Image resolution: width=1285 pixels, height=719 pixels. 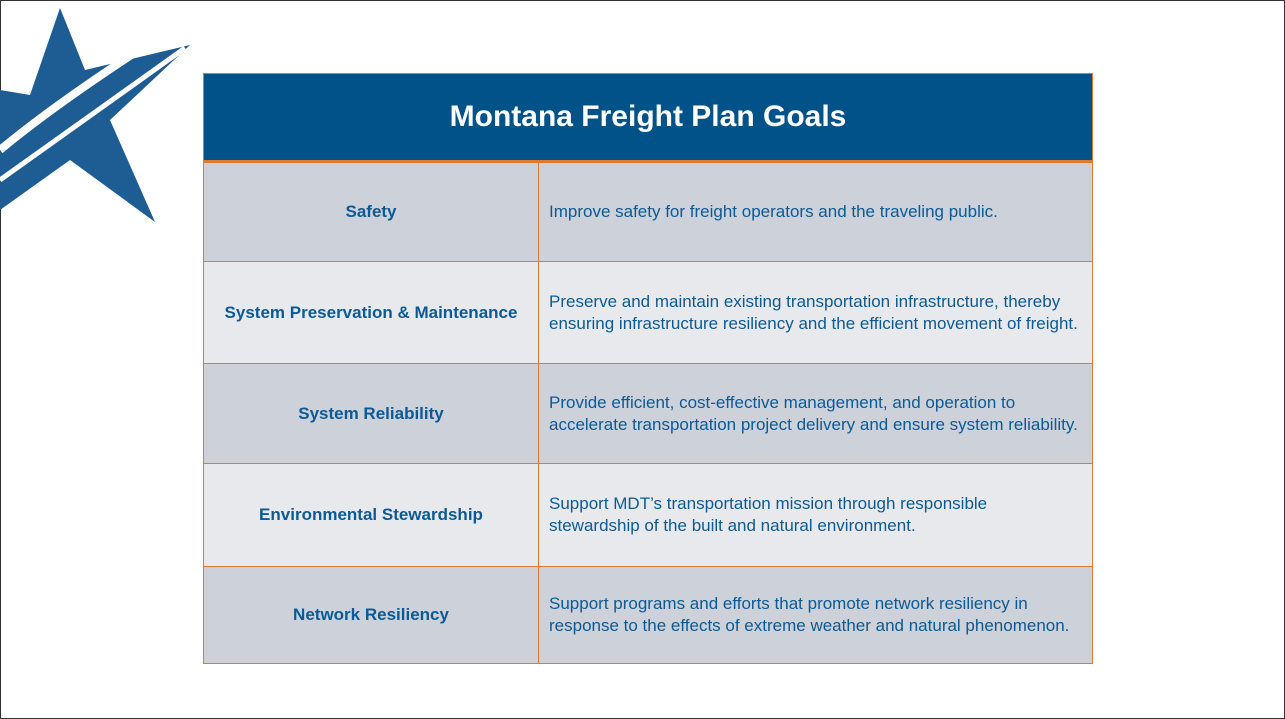 What do you see at coordinates (371, 413) in the screenshot?
I see `goal-name: System Reliability` at bounding box center [371, 413].